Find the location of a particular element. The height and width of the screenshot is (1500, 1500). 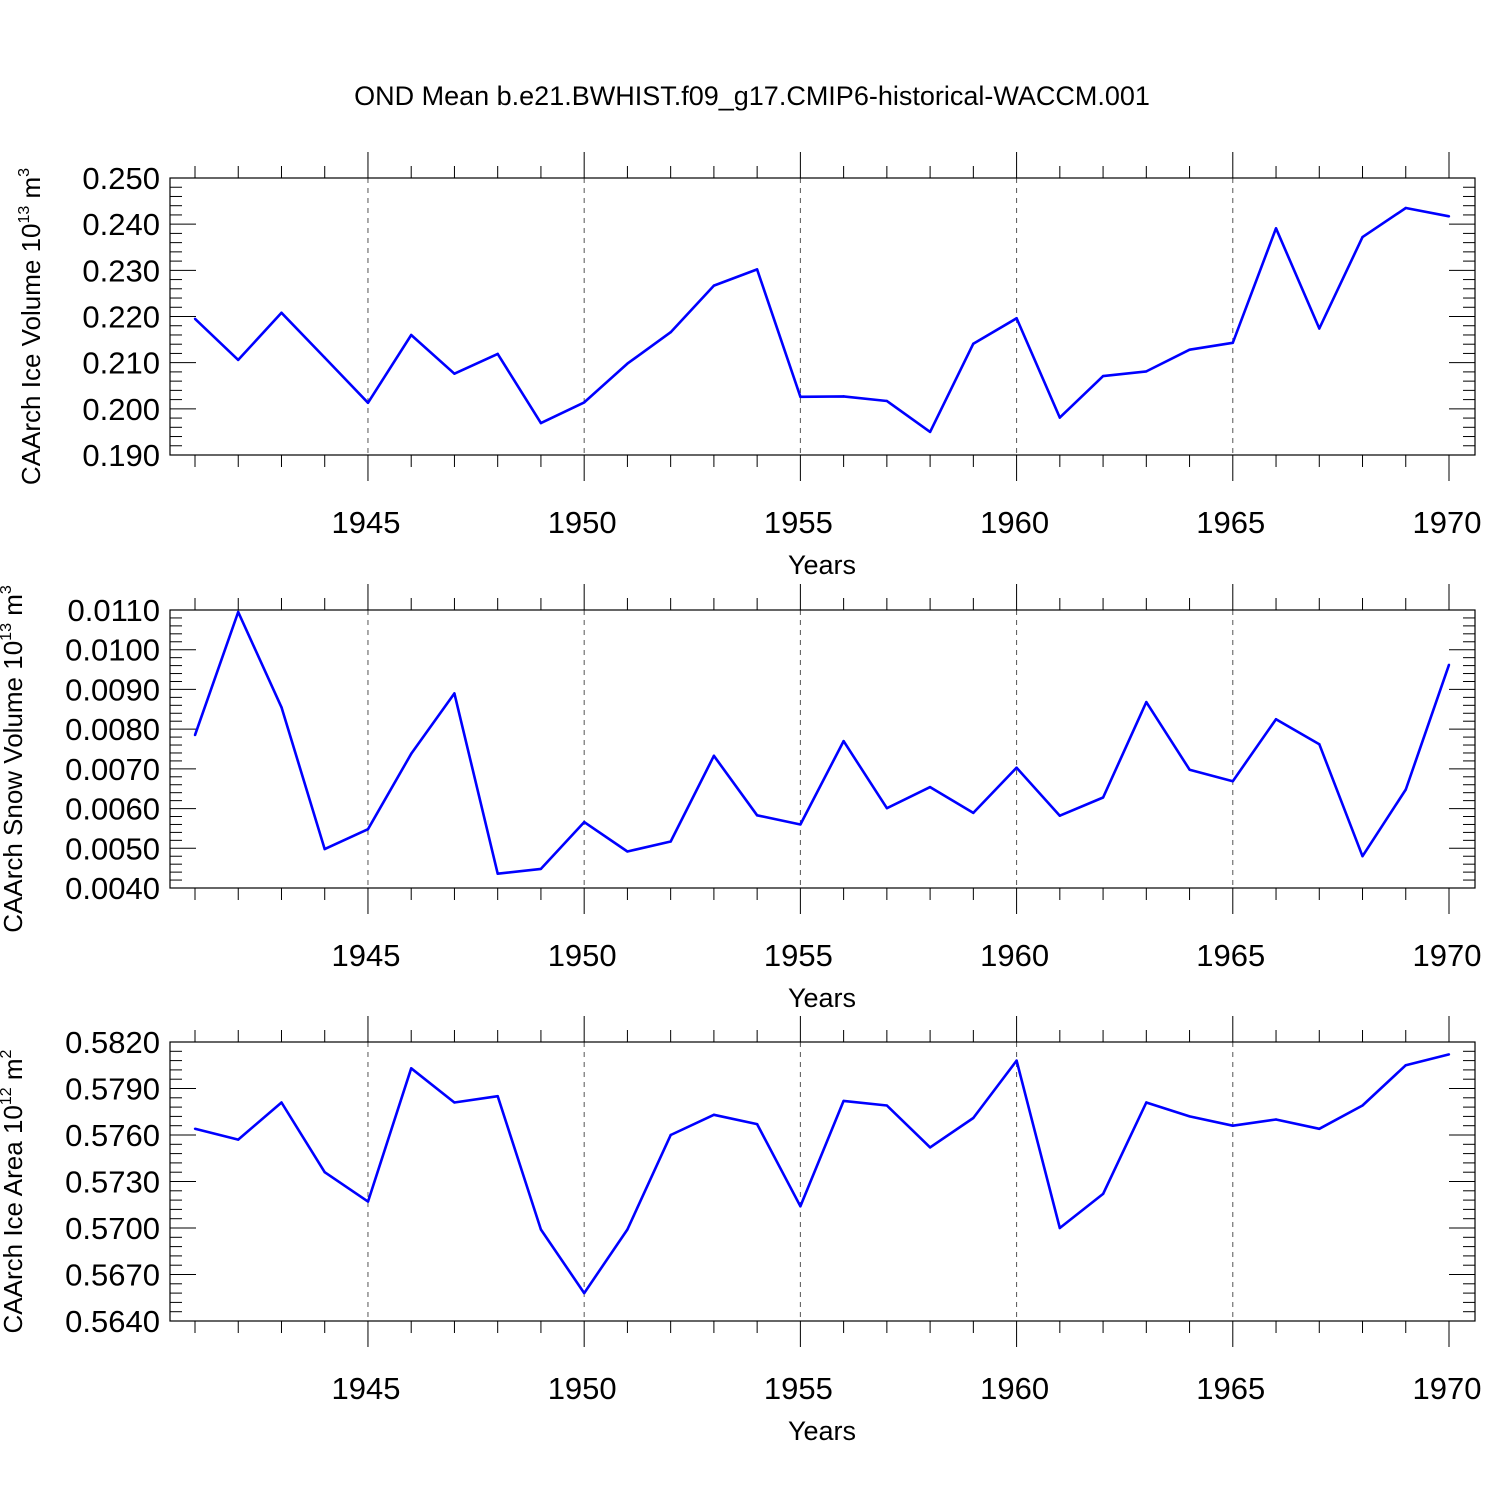

y-tick-label: 0.240 is located at coordinates (121, 224).